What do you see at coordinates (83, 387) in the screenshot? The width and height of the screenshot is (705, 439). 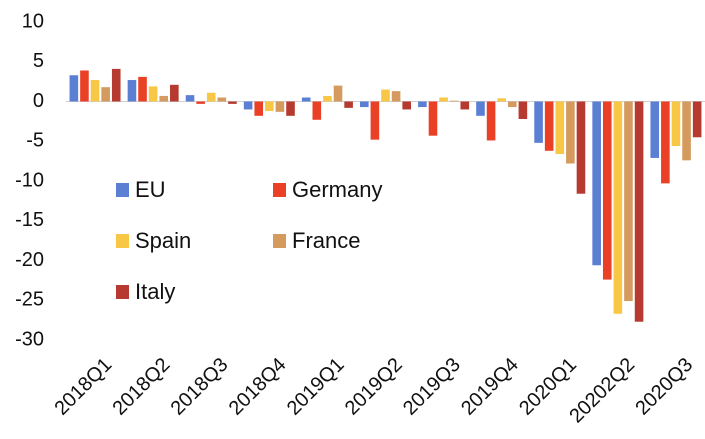 I see `x-tick-label: 2018Q1` at bounding box center [83, 387].